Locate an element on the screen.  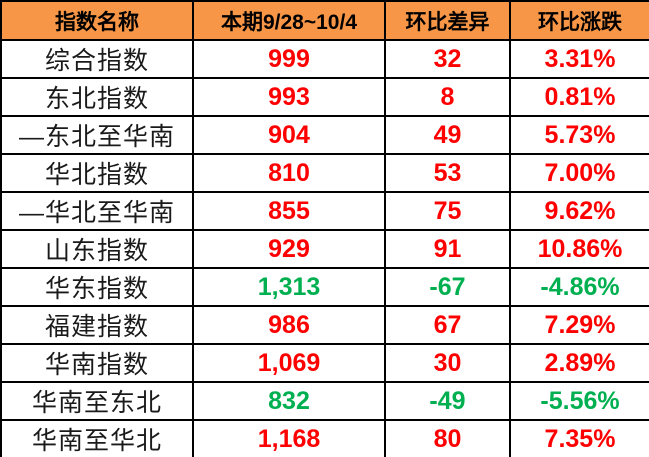
table-row: —东北至华南 904 49 5.73% is located at coordinates (324, 135).